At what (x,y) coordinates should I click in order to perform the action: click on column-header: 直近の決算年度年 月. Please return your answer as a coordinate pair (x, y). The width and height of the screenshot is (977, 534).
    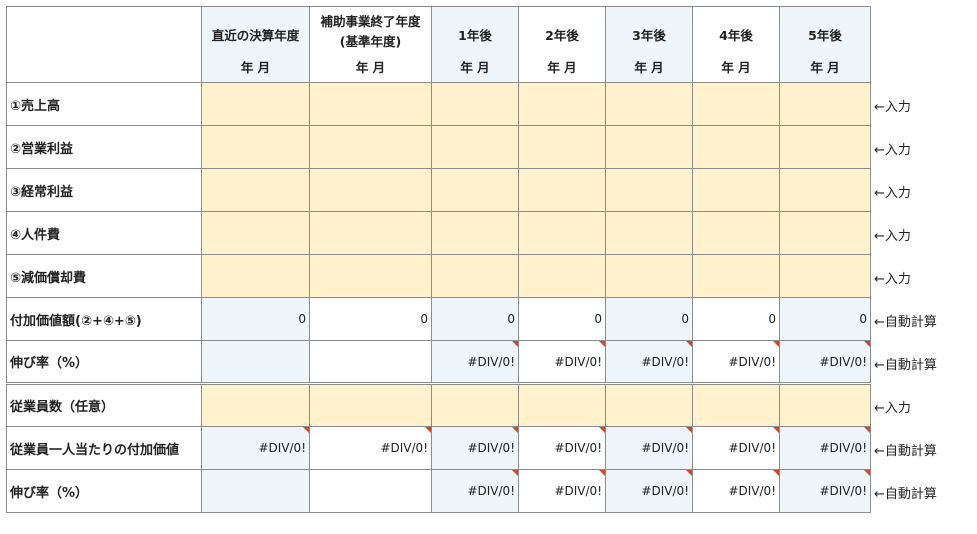
    Looking at the image, I should click on (255, 44).